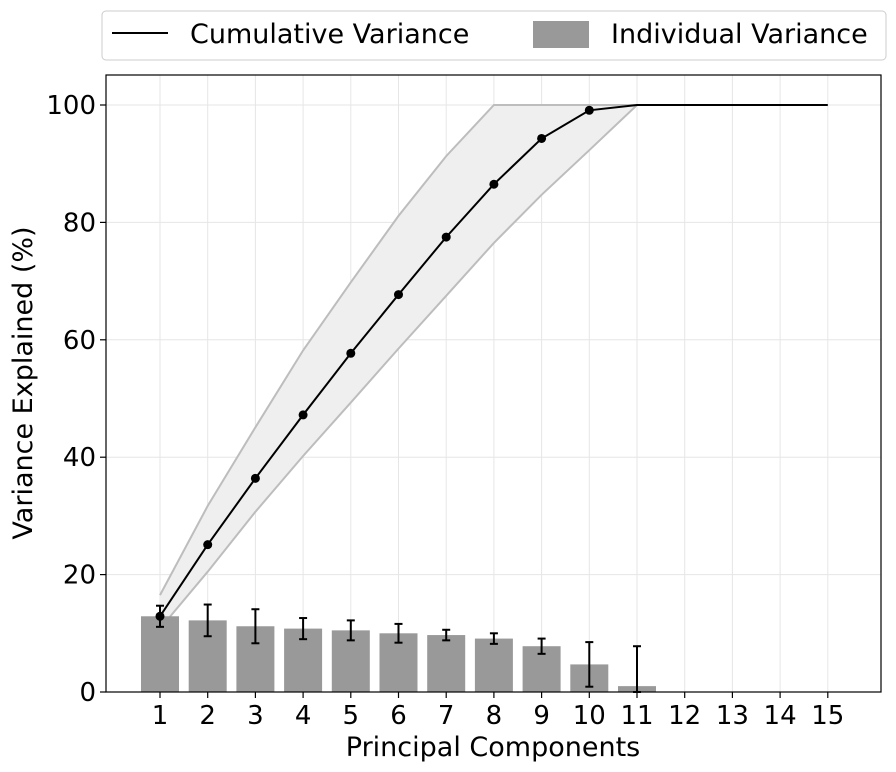 This screenshot has height=772, width=896. I want to click on x-axis-label: Principal Components, so click(493, 747).